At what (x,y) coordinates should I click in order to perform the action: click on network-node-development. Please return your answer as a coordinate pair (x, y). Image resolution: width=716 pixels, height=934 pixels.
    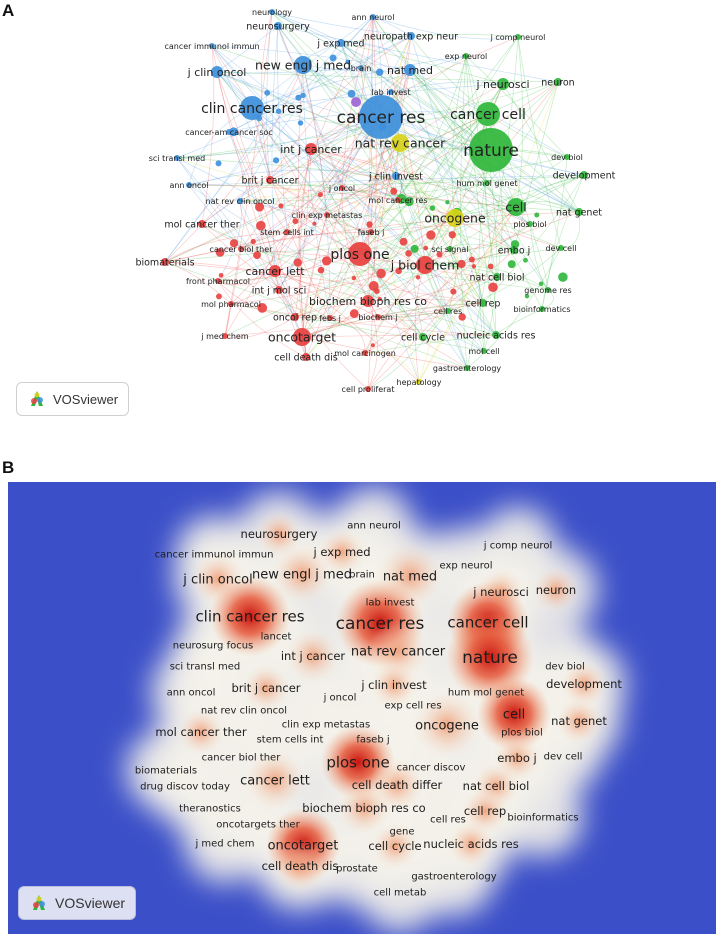
    Looking at the image, I should click on (584, 175).